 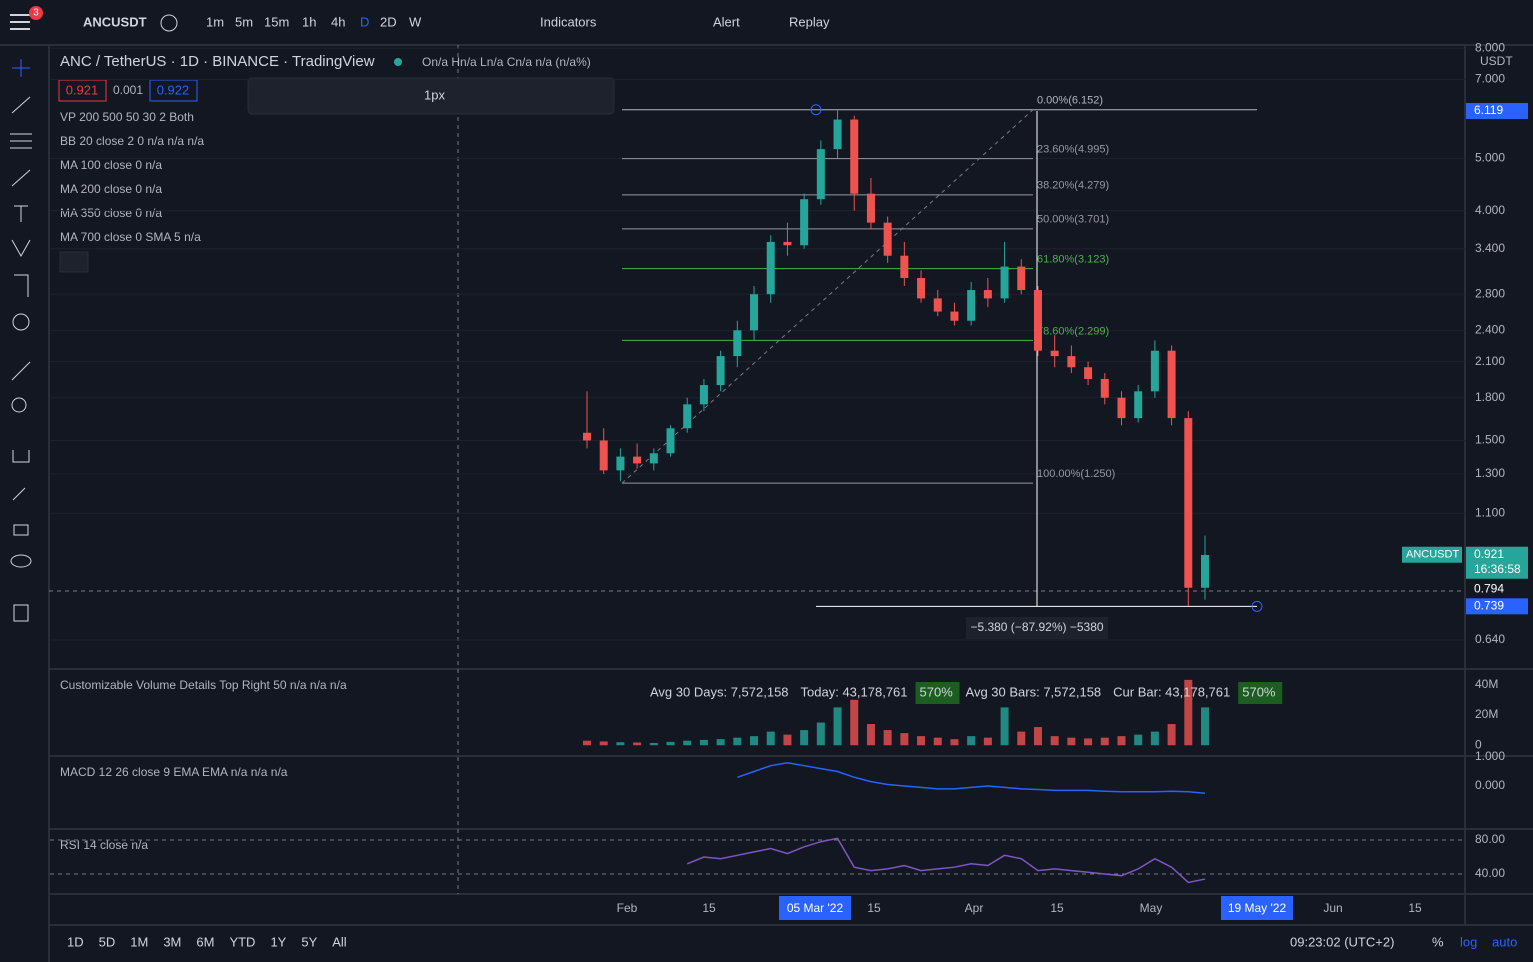 What do you see at coordinates (215, 21) in the screenshot?
I see `interval: 1m` at bounding box center [215, 21].